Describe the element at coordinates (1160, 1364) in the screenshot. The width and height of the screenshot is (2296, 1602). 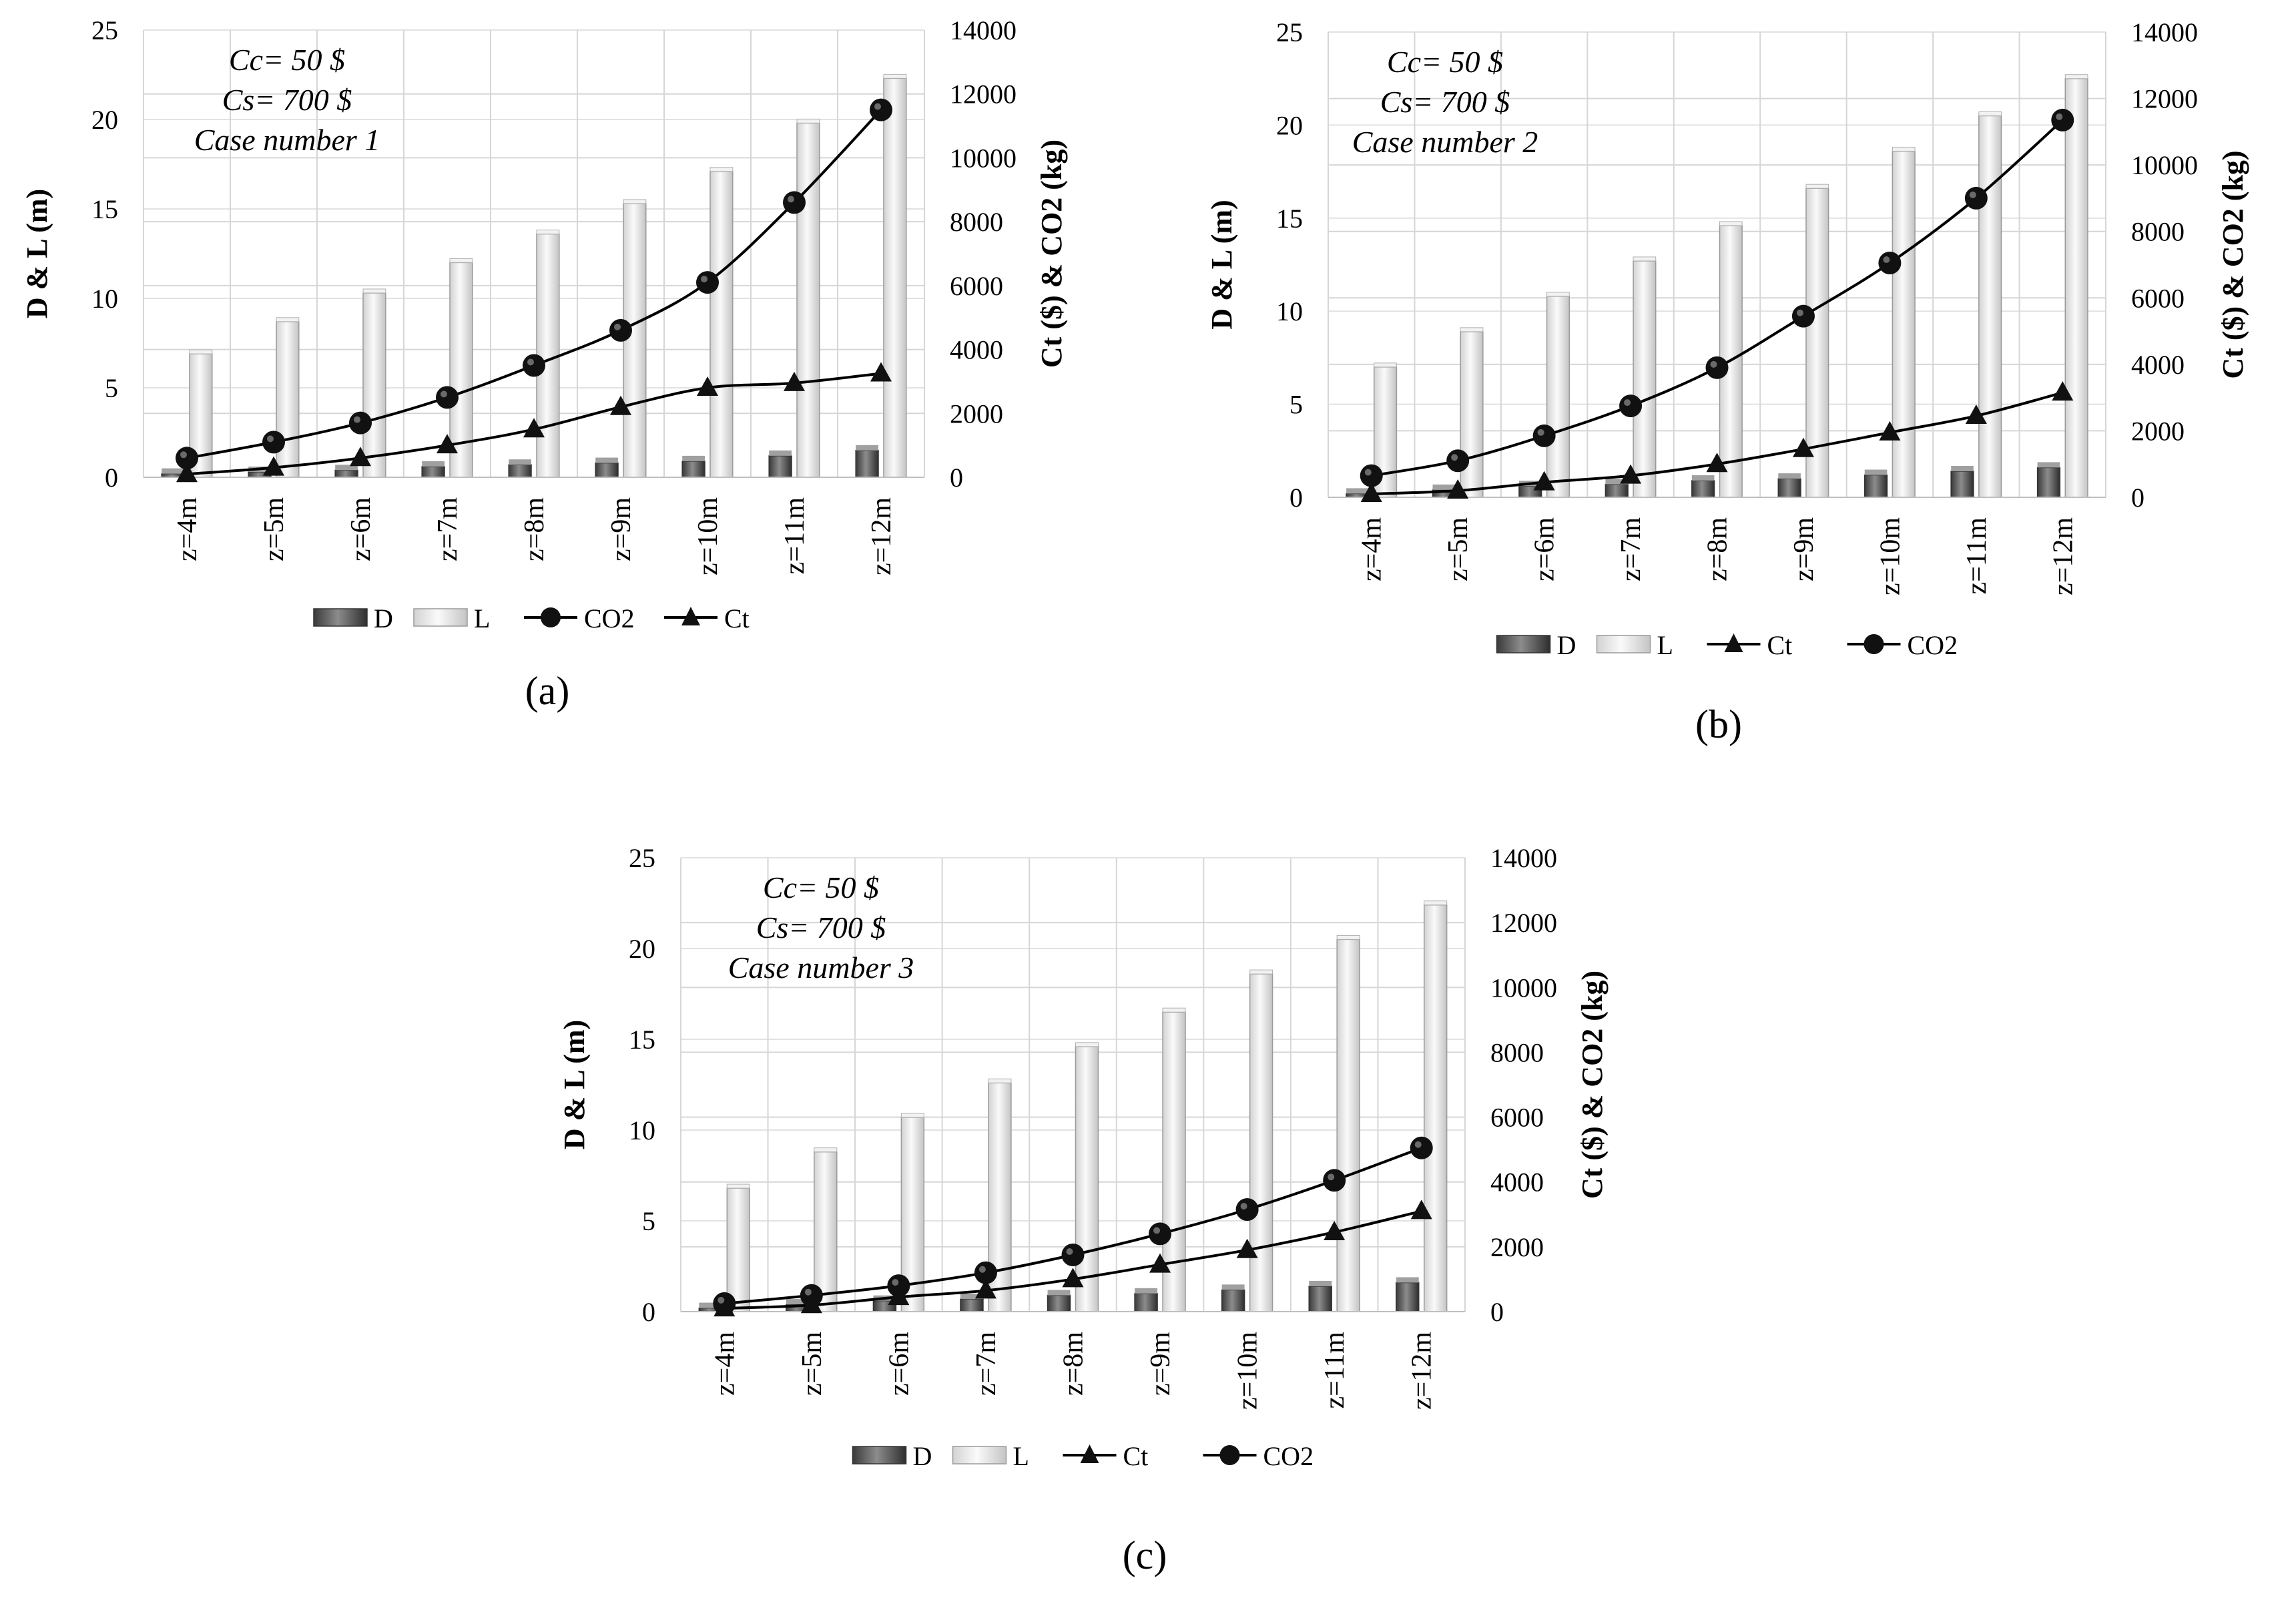
I see `x-tick-label: z=9m` at that location.